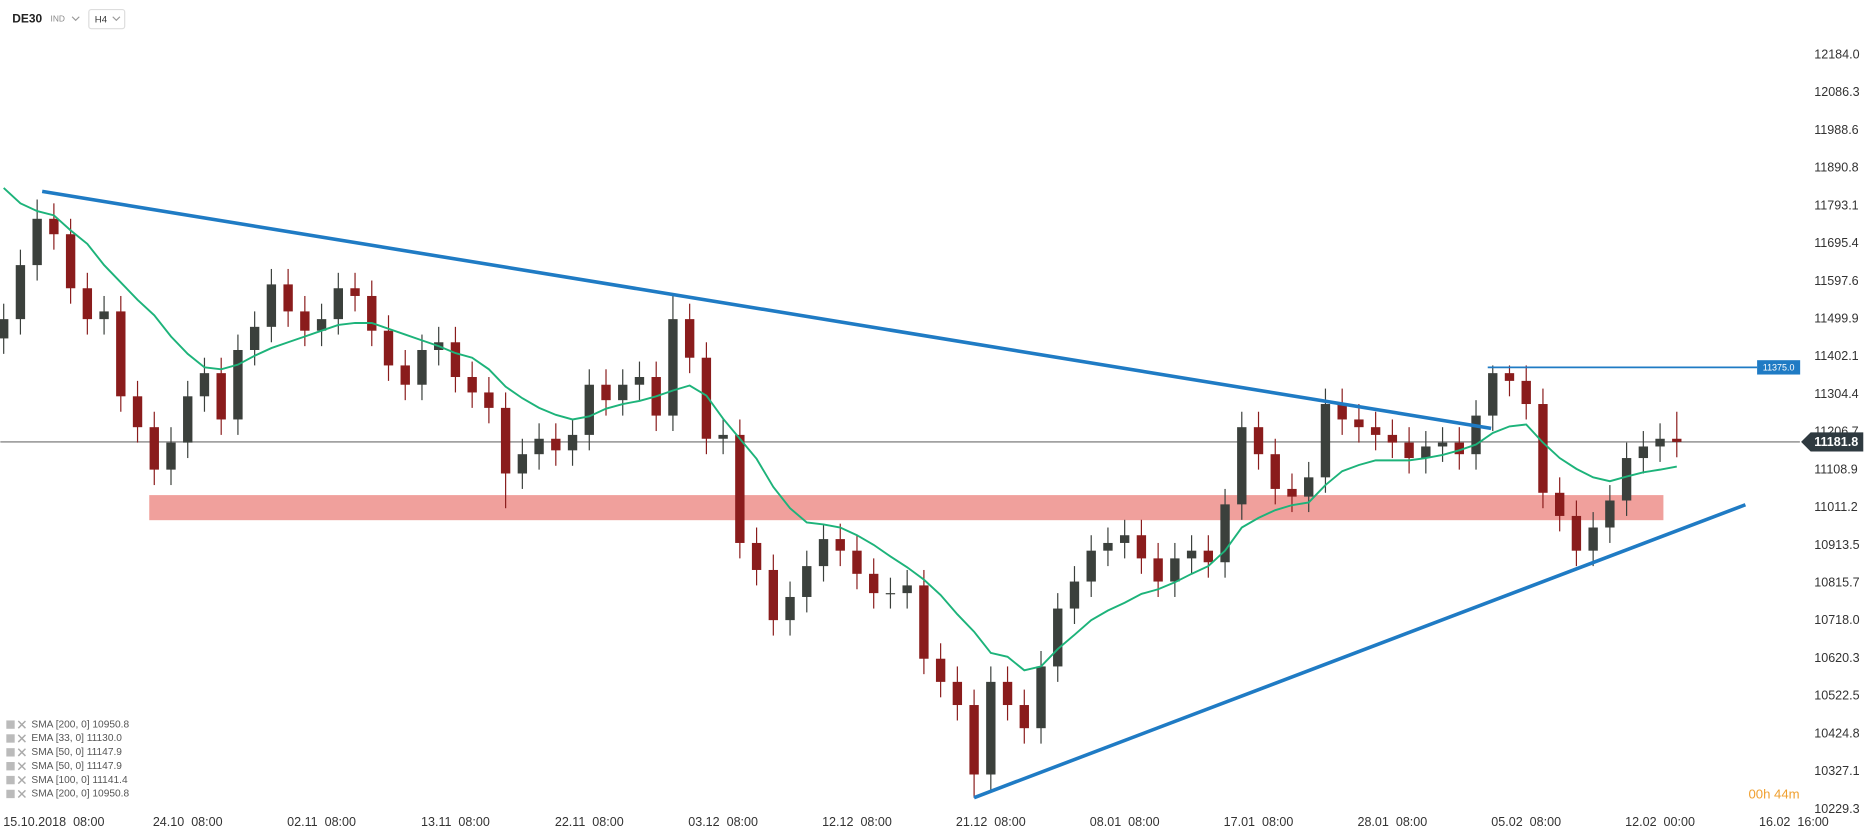 The width and height of the screenshot is (1866, 837). What do you see at coordinates (27, 18) in the screenshot?
I see `symbol: DE30` at bounding box center [27, 18].